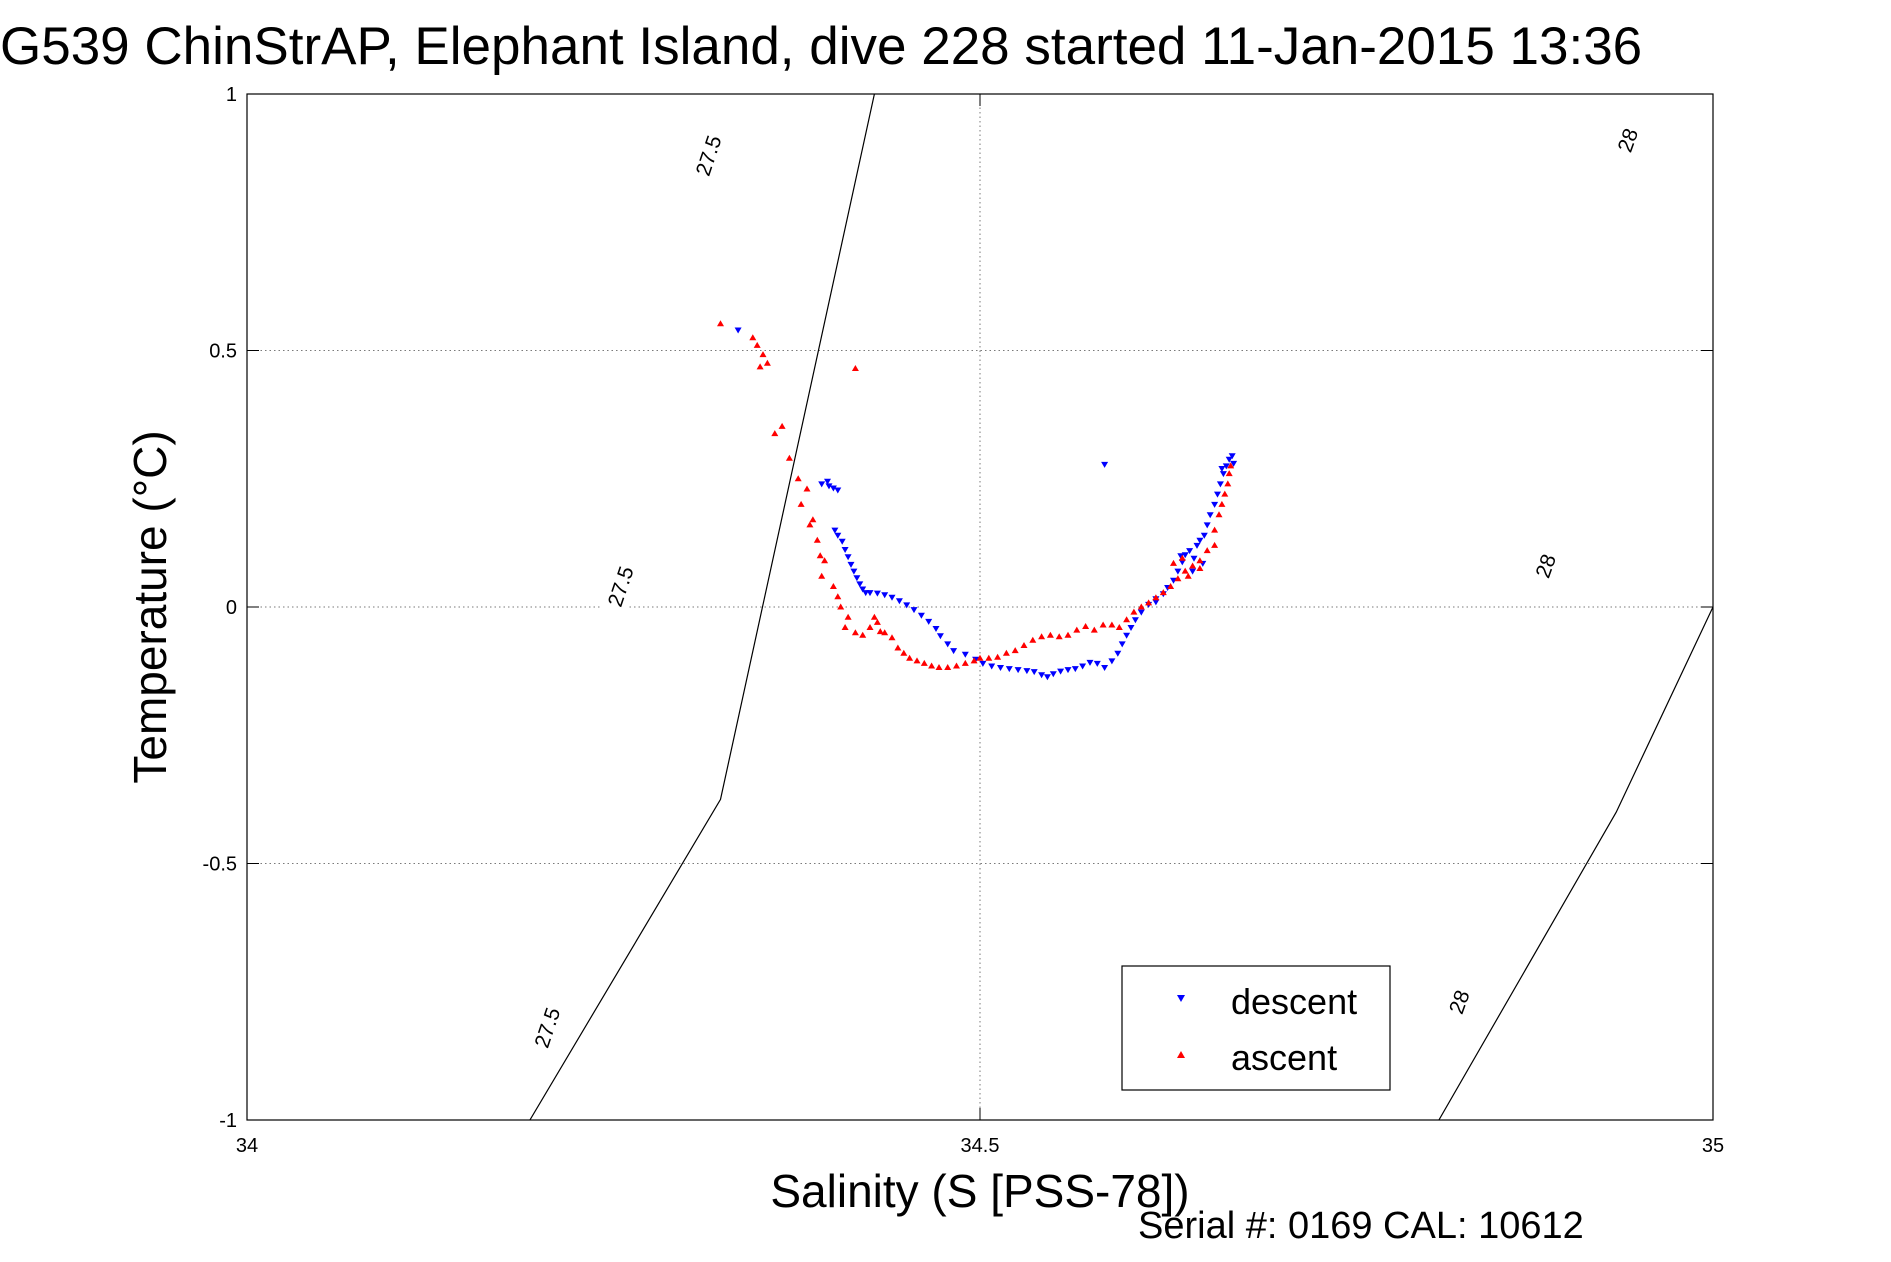  I want to click on x-tick-label: 35, so click(1713, 1146).